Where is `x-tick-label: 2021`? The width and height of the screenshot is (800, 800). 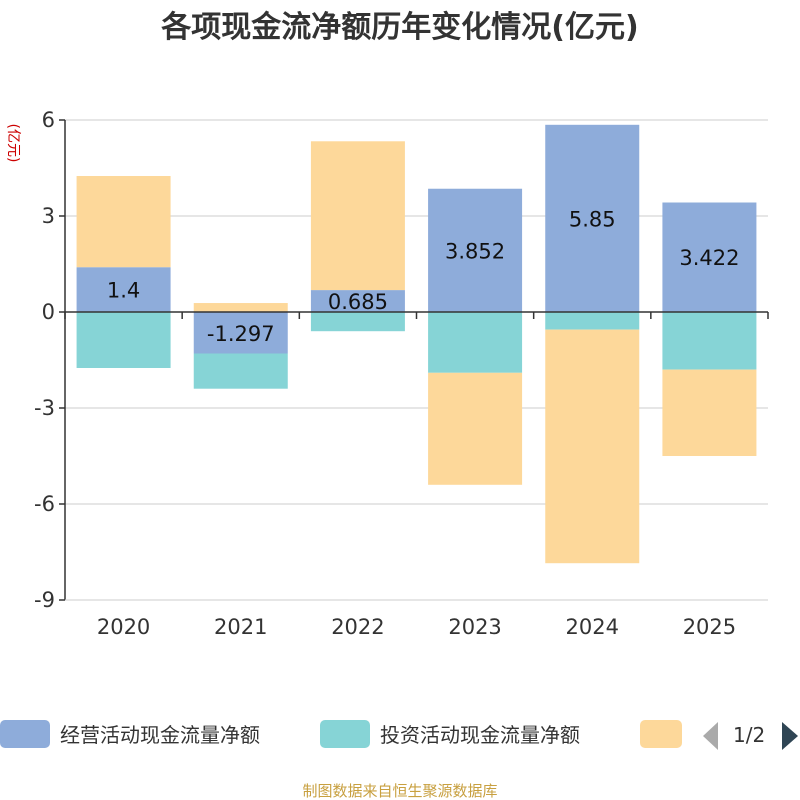
x-tick-label: 2021 is located at coordinates (240, 627).